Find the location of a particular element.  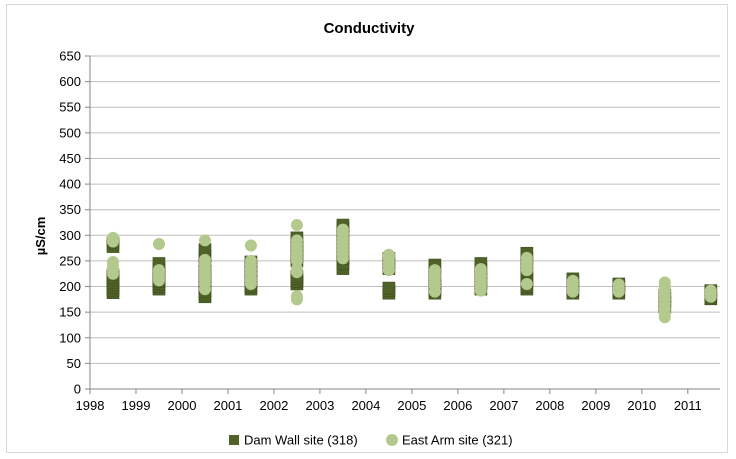

y-tick-label: 100 is located at coordinates (70, 337).